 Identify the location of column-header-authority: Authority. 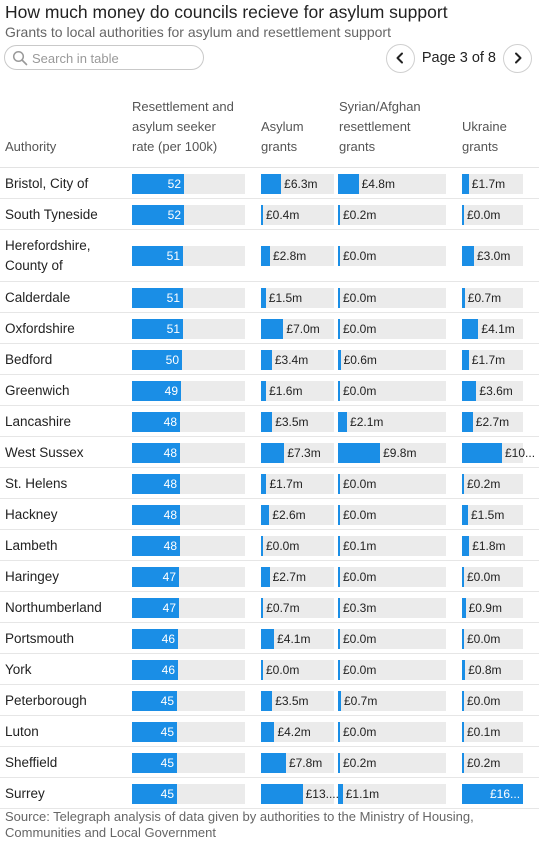
(31, 146).